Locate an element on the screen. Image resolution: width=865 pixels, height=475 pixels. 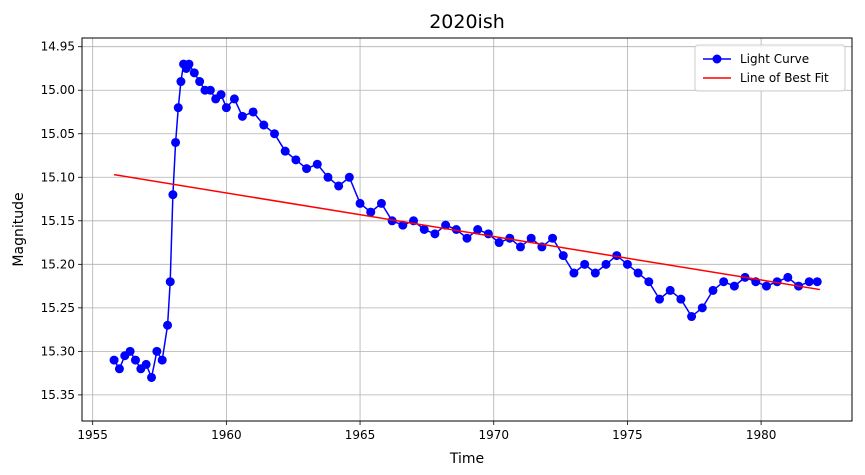
x-axis-label: Time is located at coordinates (466, 459).